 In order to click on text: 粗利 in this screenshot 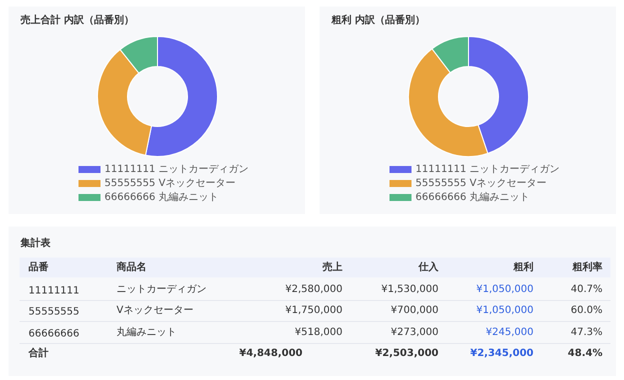, I will do `click(523, 267)`.